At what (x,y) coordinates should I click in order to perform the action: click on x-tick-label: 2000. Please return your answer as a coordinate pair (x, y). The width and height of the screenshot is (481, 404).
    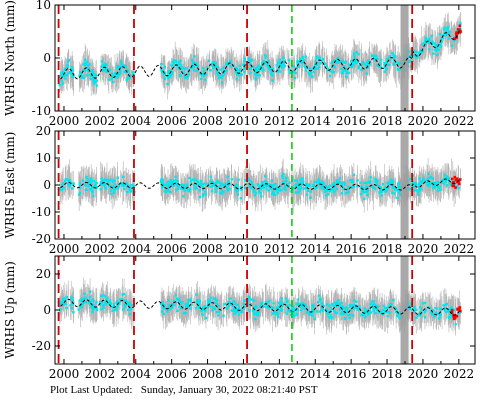
    Looking at the image, I should click on (64, 121).